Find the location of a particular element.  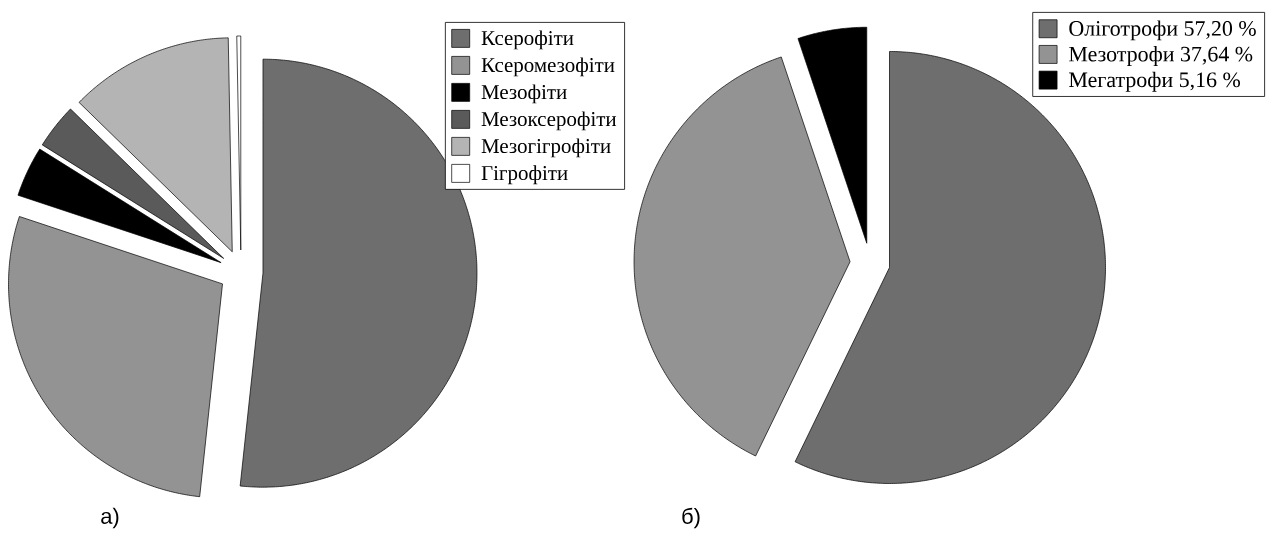

legend-label: Мезотрофи 37,64 % is located at coordinates (1161, 56).